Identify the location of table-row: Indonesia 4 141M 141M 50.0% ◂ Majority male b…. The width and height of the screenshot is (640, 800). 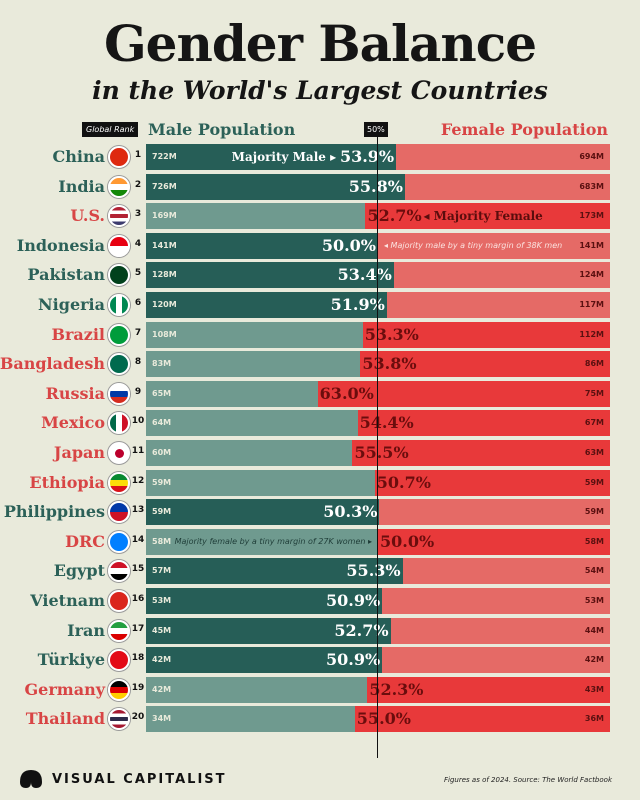
(320, 245).